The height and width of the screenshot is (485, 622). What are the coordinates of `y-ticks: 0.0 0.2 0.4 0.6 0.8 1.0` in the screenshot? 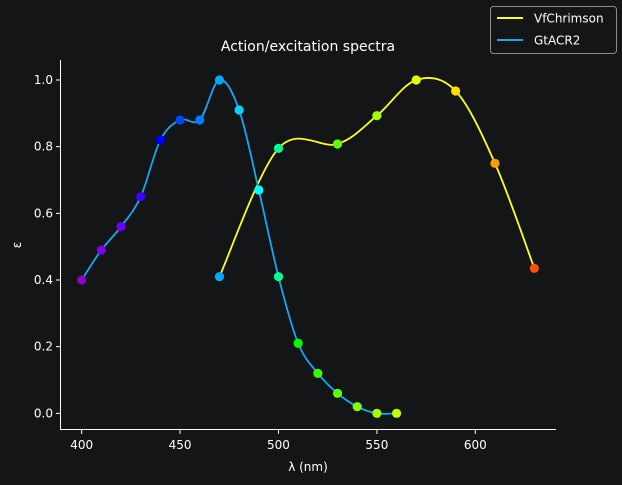 It's located at (47, 246).